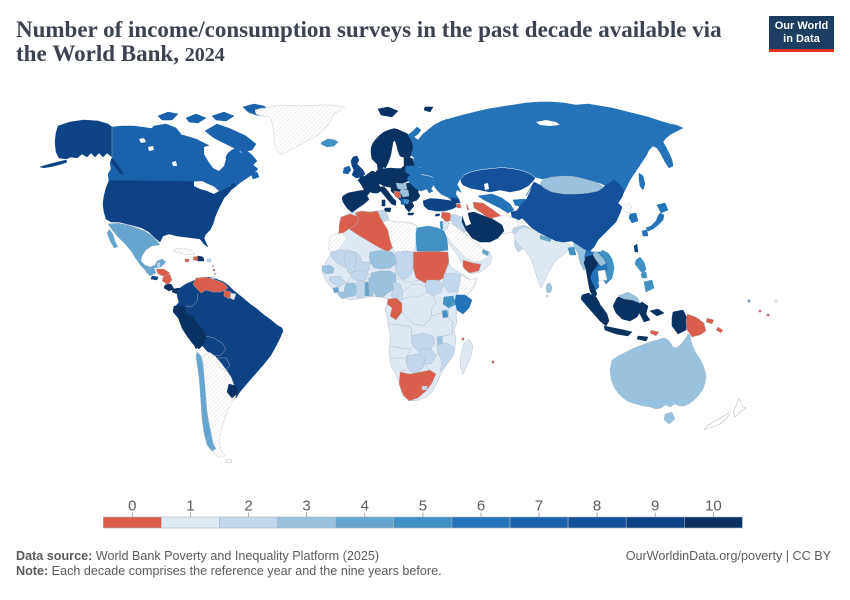  I want to click on svg-text: 7, so click(539, 506).